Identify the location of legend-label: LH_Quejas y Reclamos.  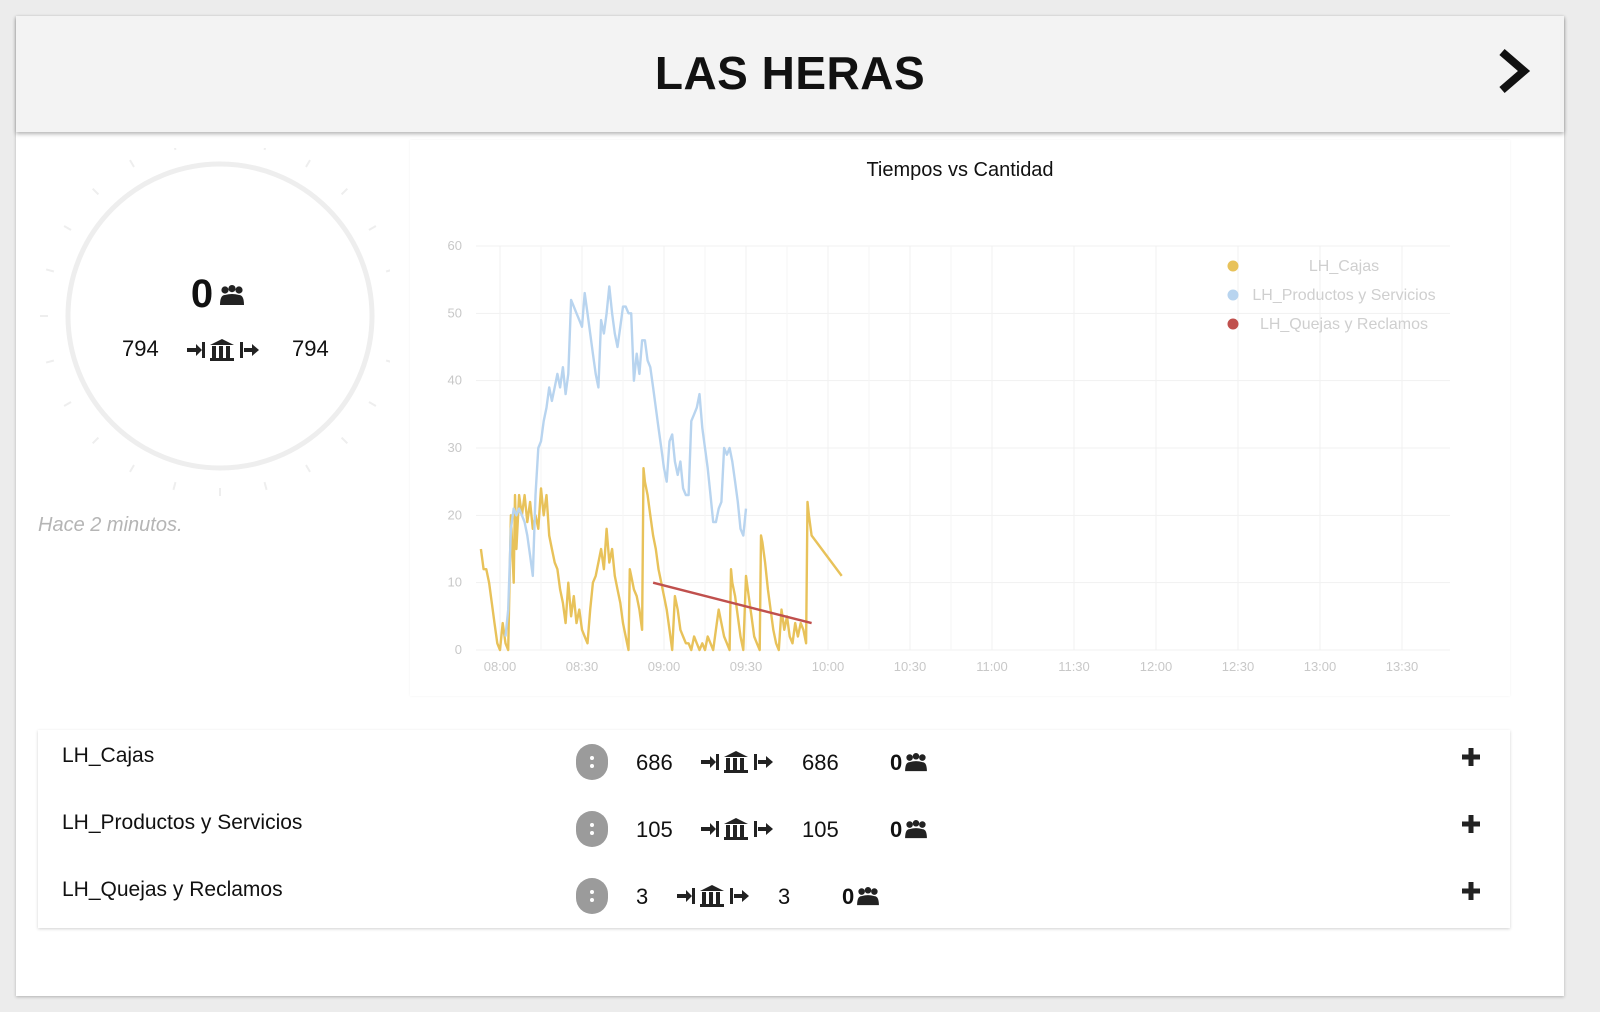
(1344, 324).